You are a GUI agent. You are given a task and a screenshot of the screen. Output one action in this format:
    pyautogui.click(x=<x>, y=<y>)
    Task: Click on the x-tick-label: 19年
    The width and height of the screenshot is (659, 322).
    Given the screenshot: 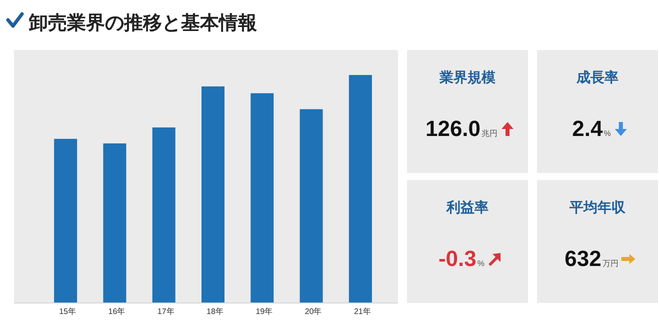 What is the action you would take?
    pyautogui.click(x=264, y=311)
    